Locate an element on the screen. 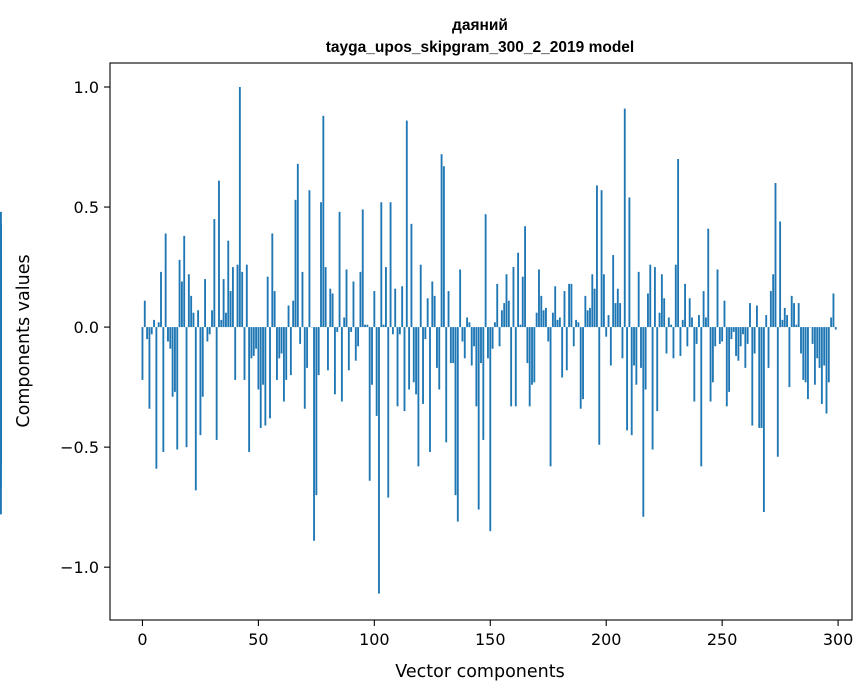  chart-title-line-1: даяний is located at coordinates (480, 25).